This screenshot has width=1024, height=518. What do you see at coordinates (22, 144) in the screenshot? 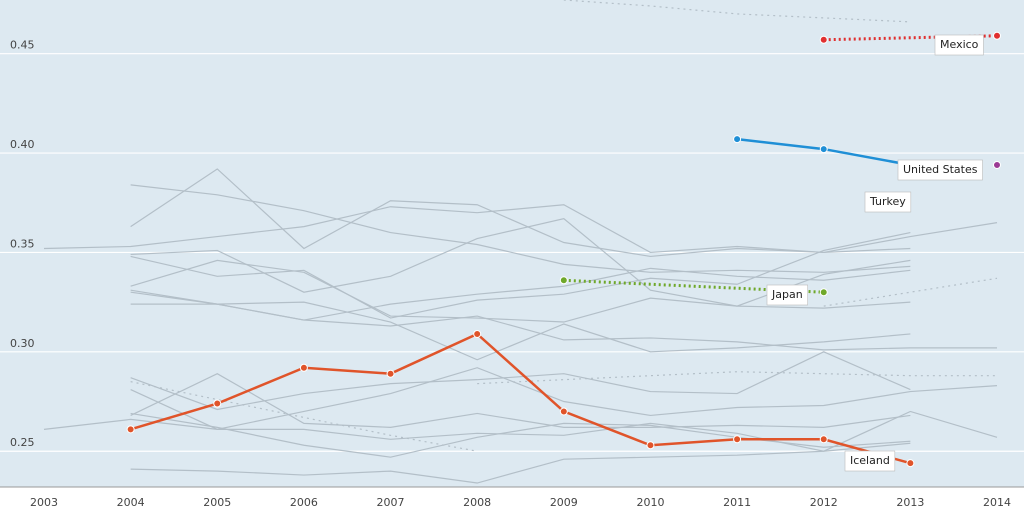
I see `y-tick-label: 0.40` at bounding box center [22, 144].